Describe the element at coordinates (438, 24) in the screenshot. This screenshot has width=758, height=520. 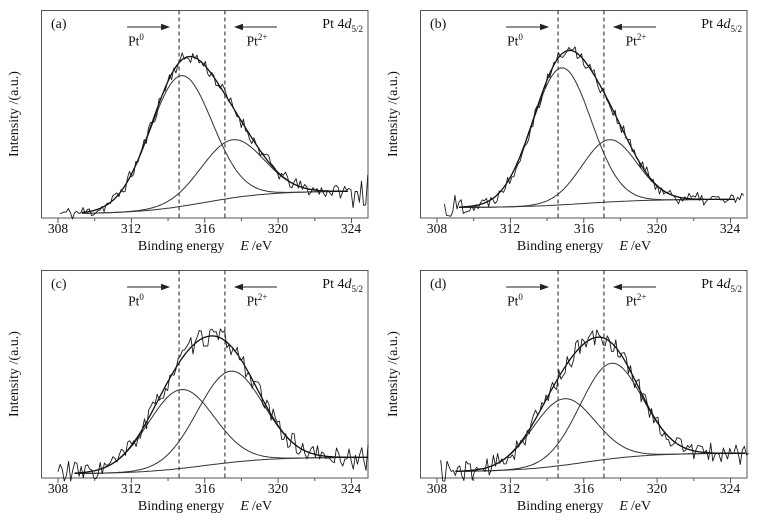
I see `panel-letter: (b)` at that location.